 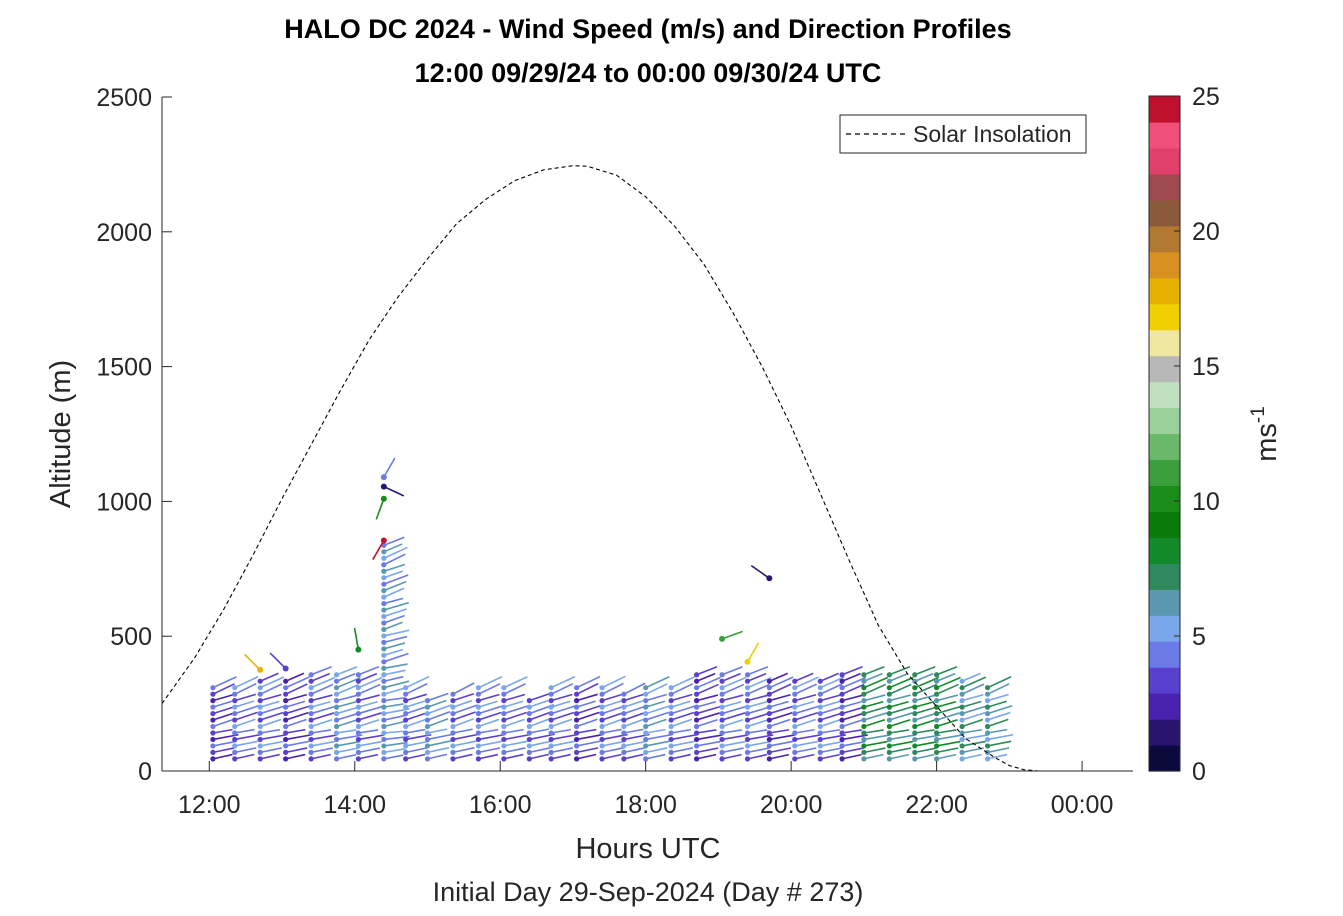 What do you see at coordinates (1206, 367) in the screenshot?
I see `colorbar-tick-label-3: 15` at bounding box center [1206, 367].